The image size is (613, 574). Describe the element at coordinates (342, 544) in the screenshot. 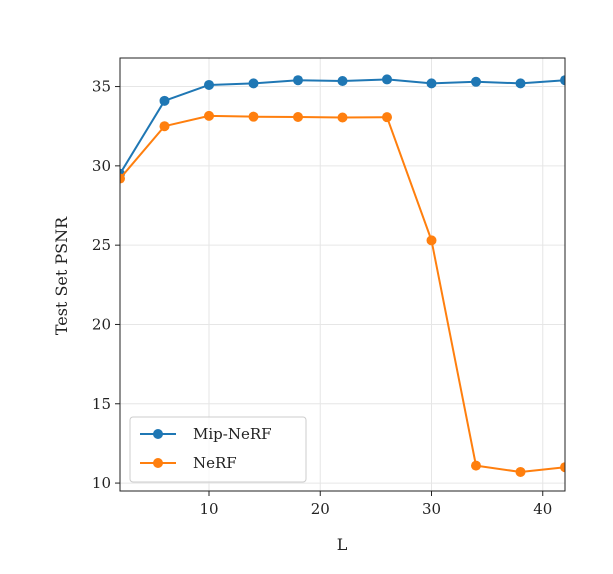

I see `x-axis-label: L` at that location.